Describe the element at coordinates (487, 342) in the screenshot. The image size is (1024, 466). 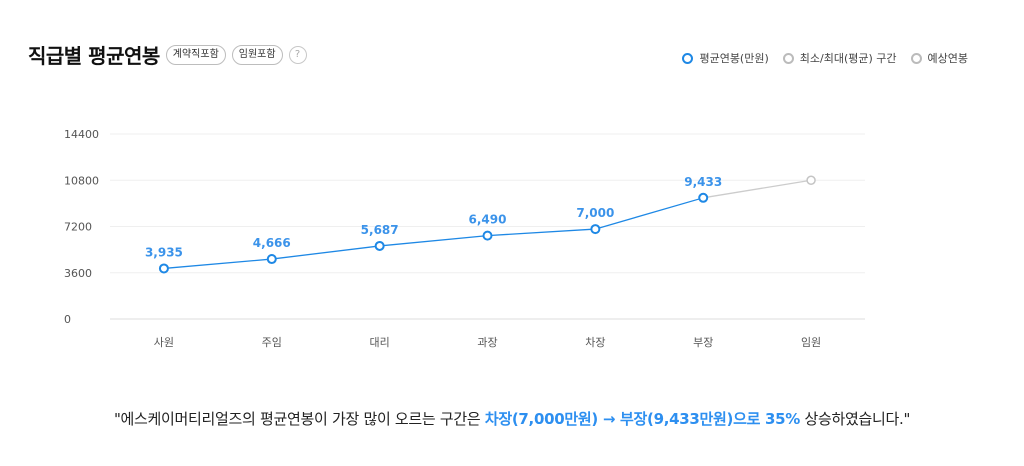
I see `x-tick-label: 과장` at that location.